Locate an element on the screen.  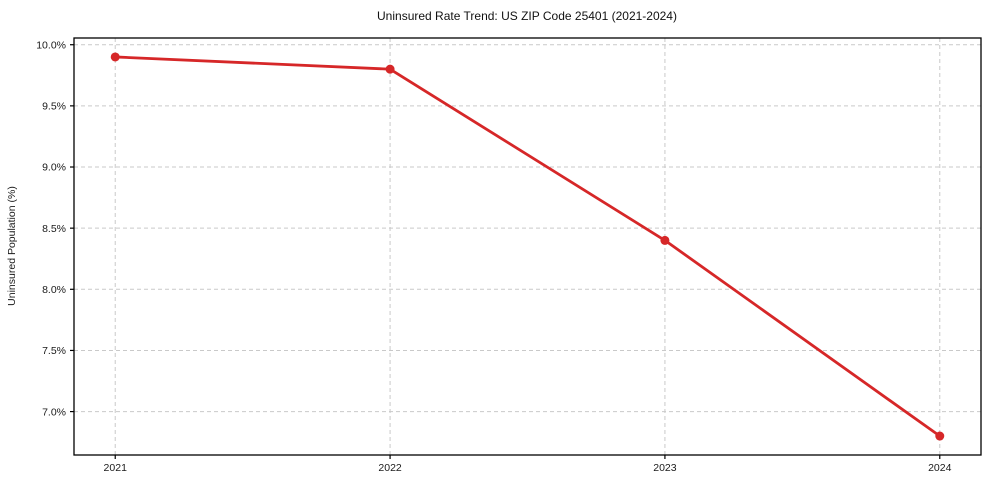
y-tick-label: 7.5% is located at coordinates (54, 351).